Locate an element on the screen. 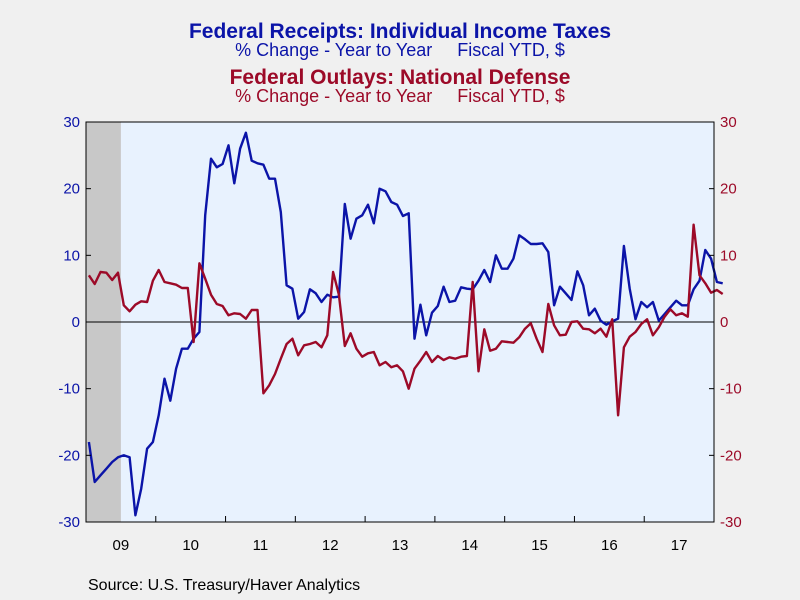  x-tick-label: 15 is located at coordinates (539, 545).